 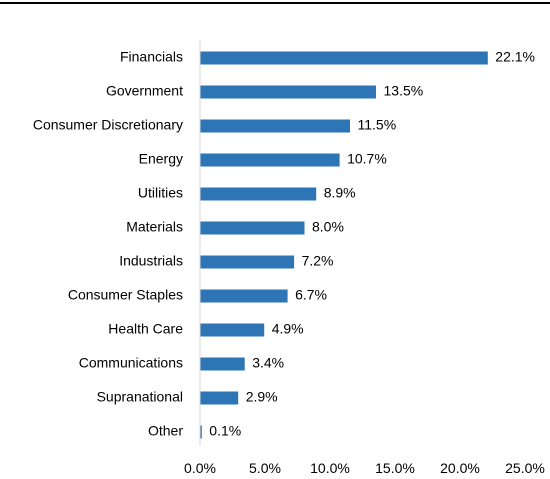 I want to click on category-label-consumer-staples: Consumer Staples, so click(x=125, y=295).